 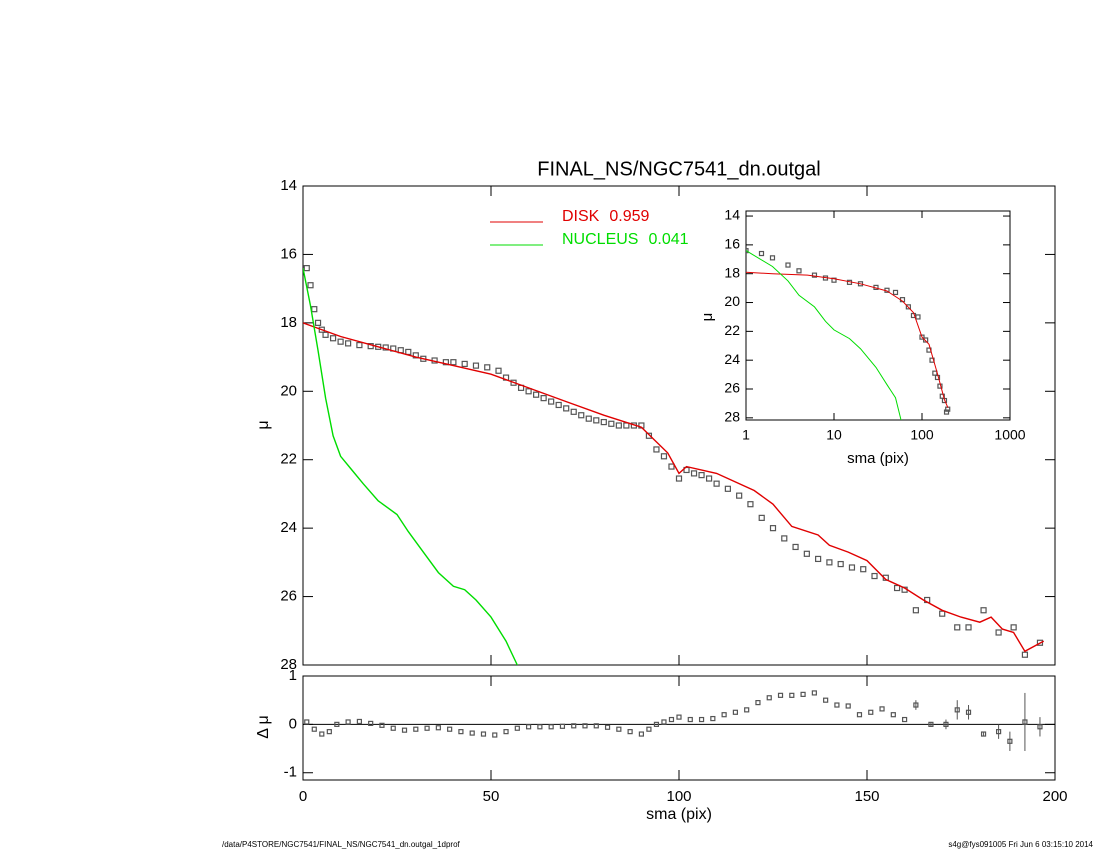 I want to click on y-tick-label: 1, so click(x=293, y=675).